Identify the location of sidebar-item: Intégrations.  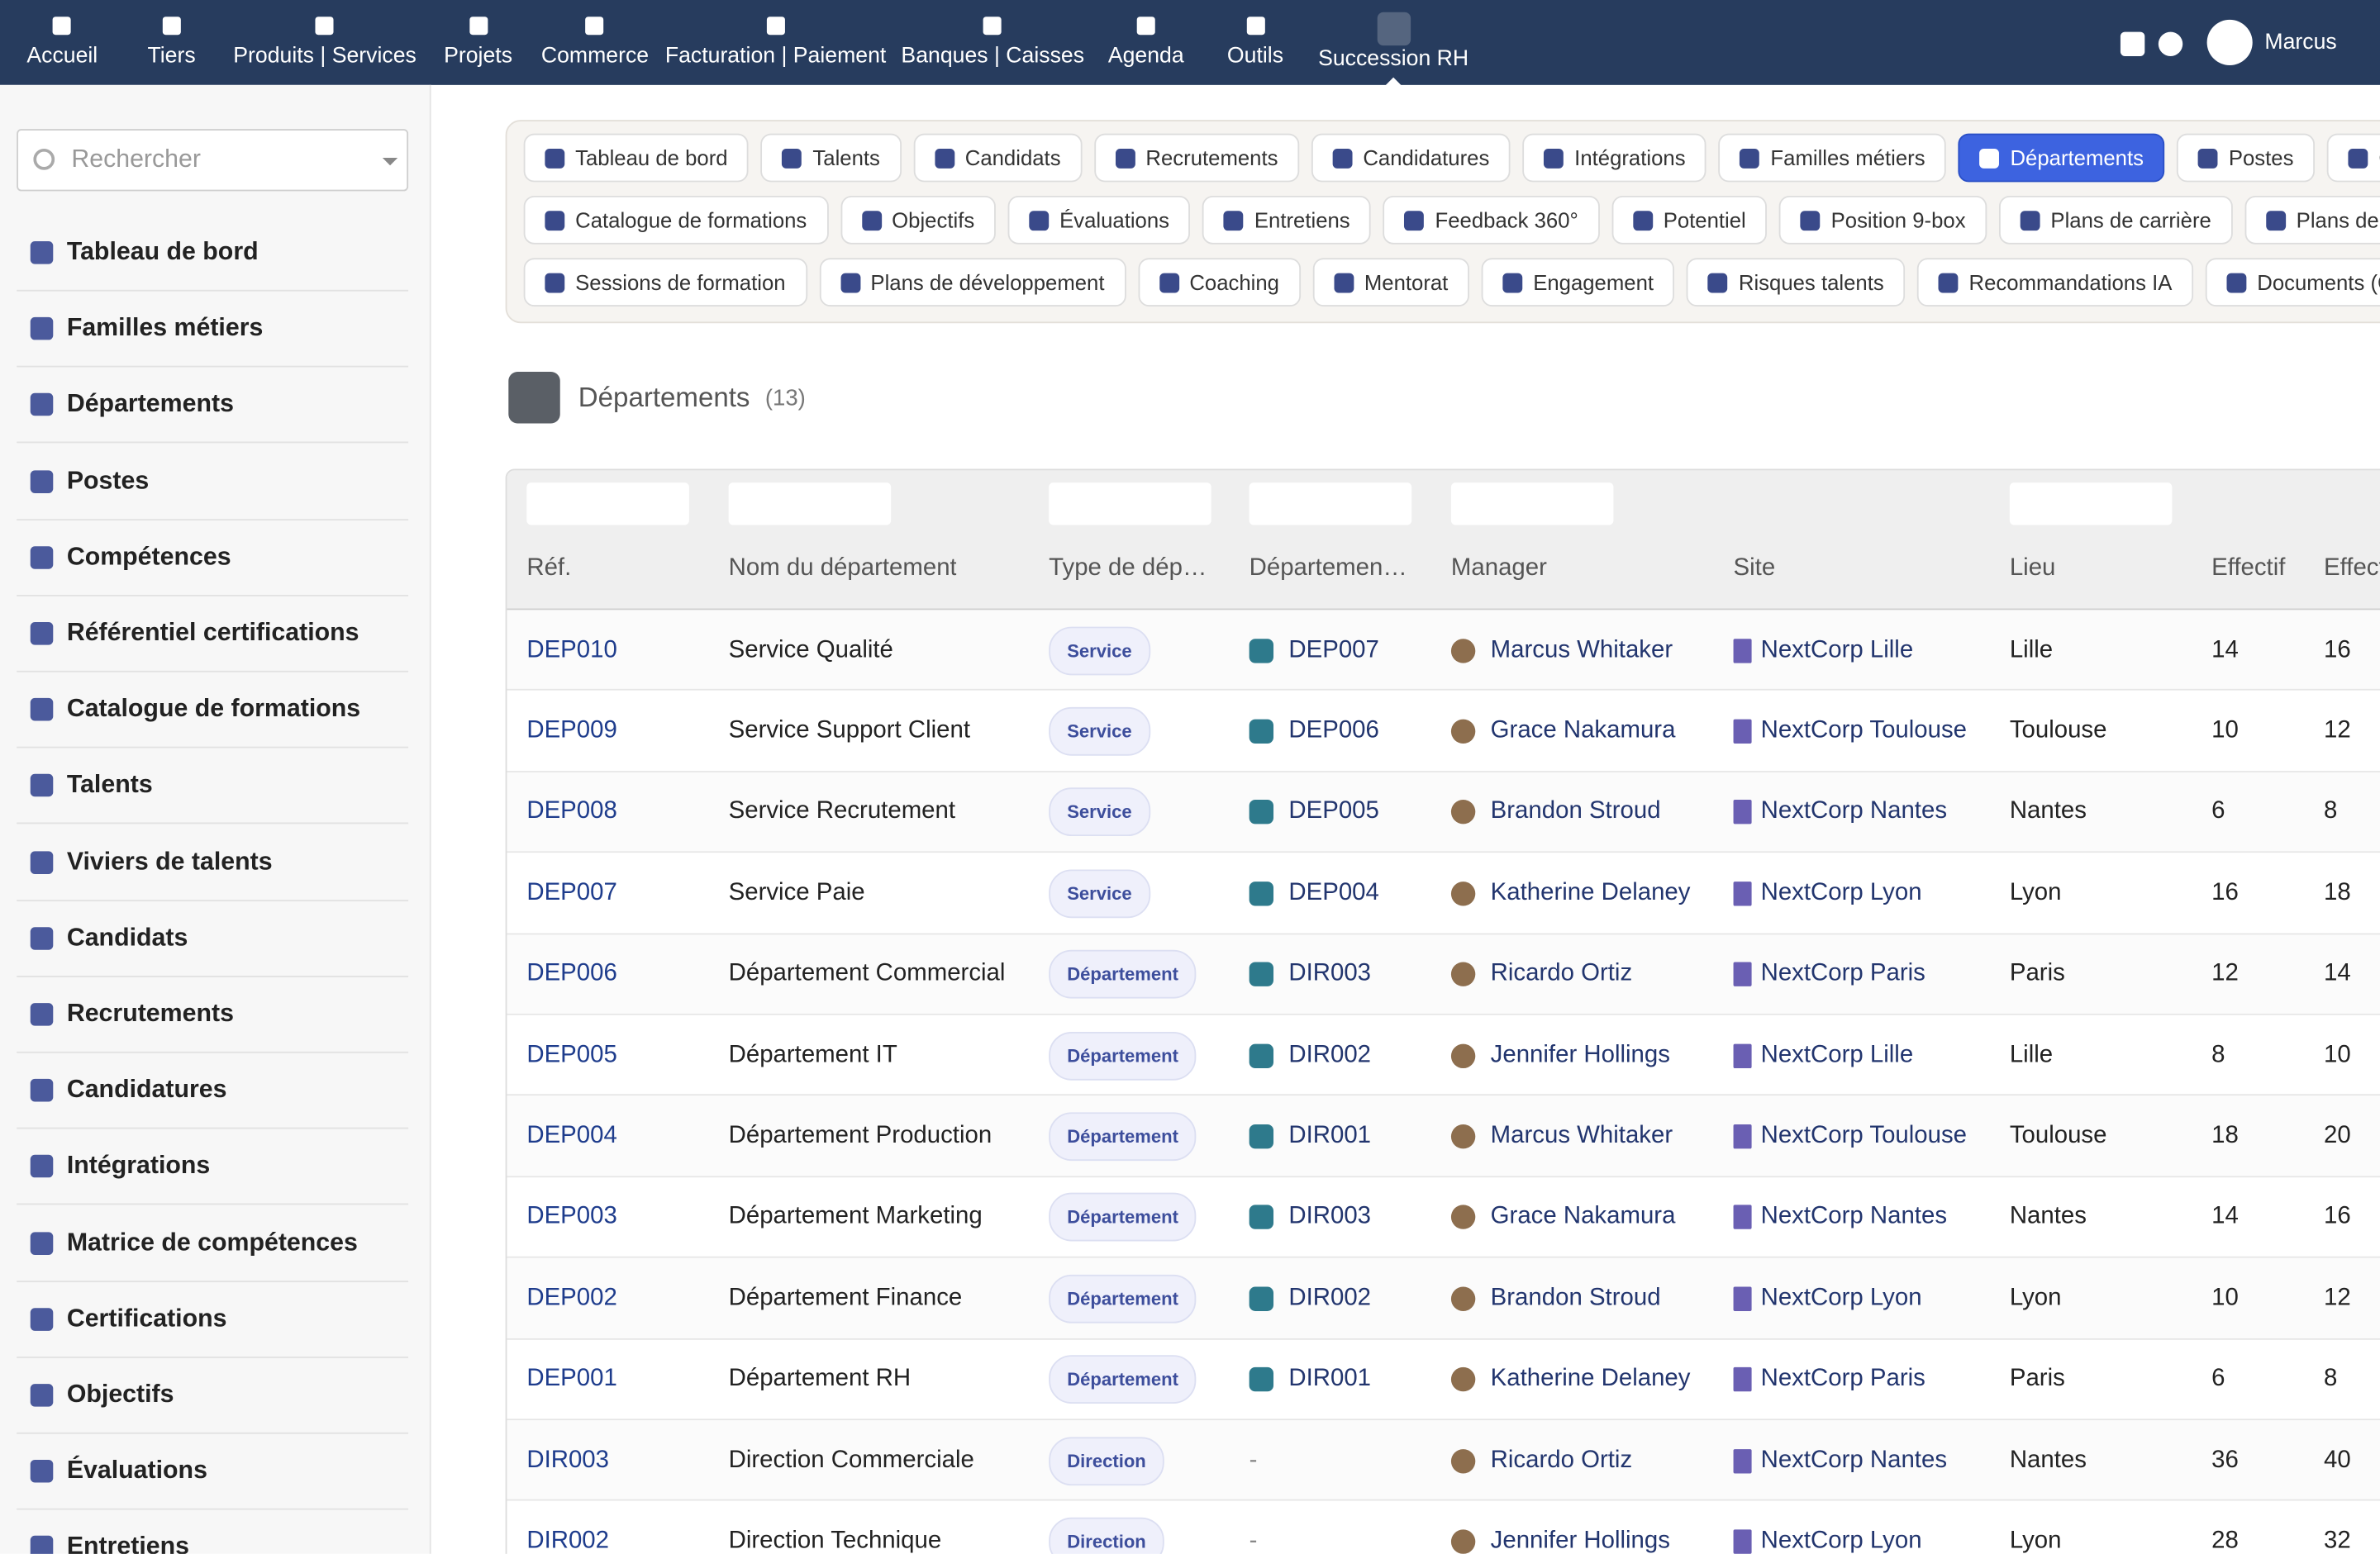
(213, 1167).